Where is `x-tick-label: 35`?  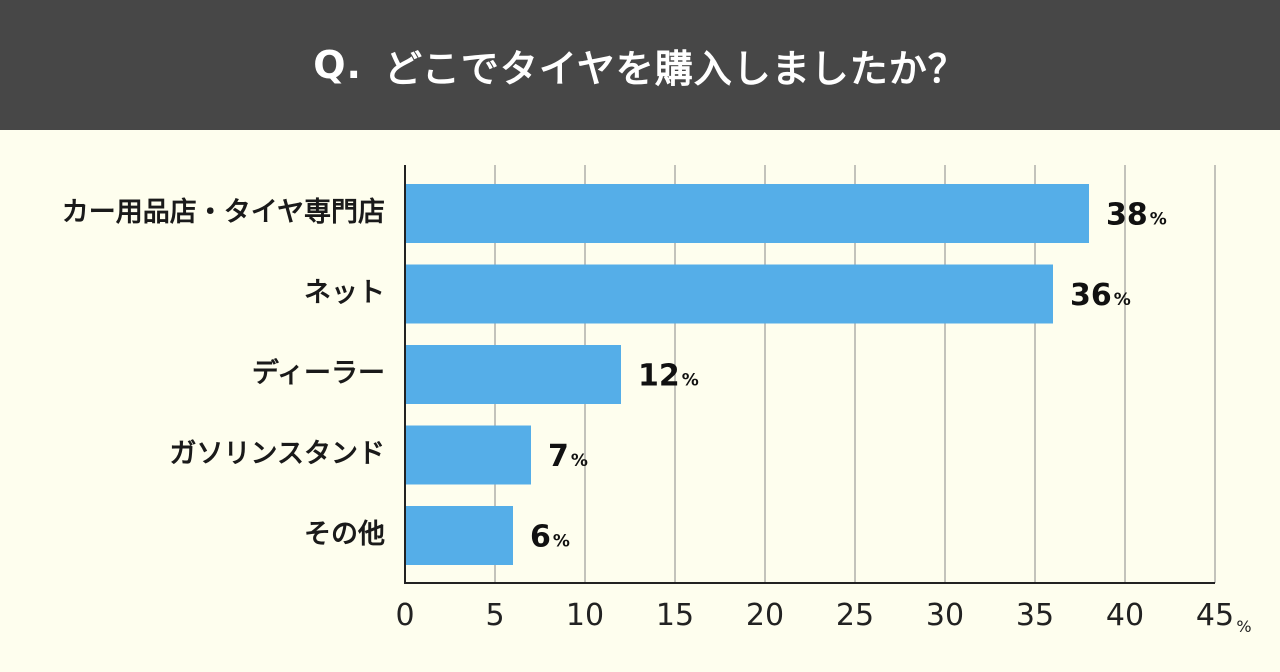 x-tick-label: 35 is located at coordinates (1035, 615).